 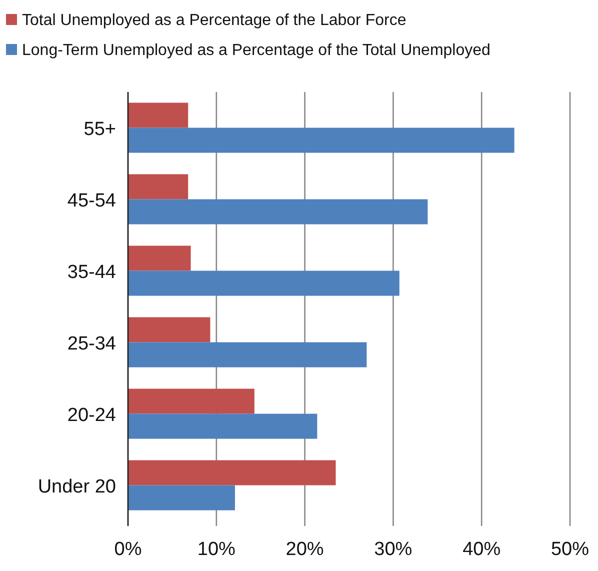 What do you see at coordinates (77, 487) in the screenshot?
I see `y-tick-label: Under 20` at bounding box center [77, 487].